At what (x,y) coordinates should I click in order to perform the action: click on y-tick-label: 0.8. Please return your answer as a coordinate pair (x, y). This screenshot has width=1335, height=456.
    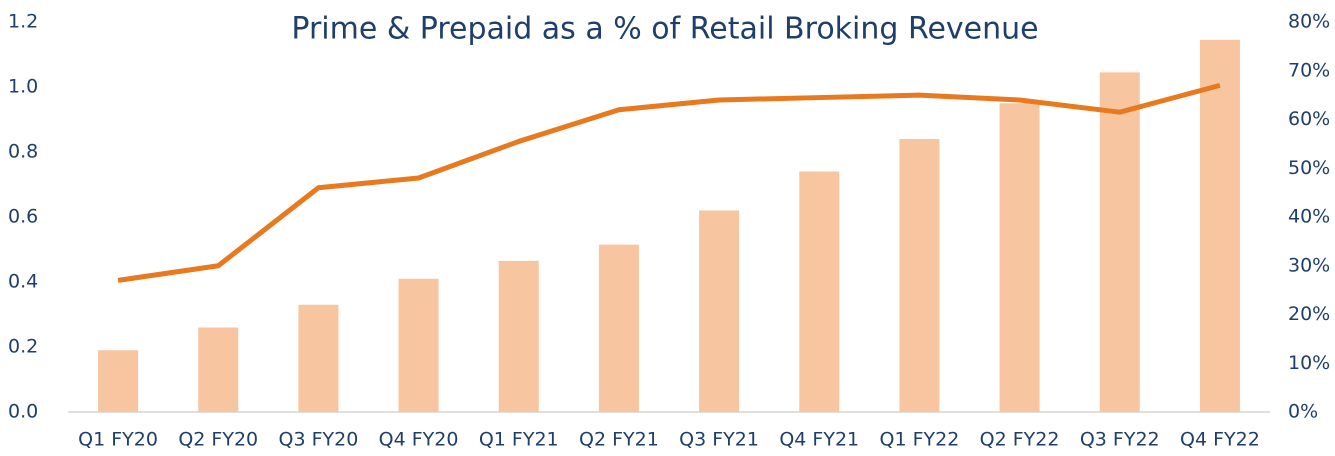
    Looking at the image, I should click on (23, 152).